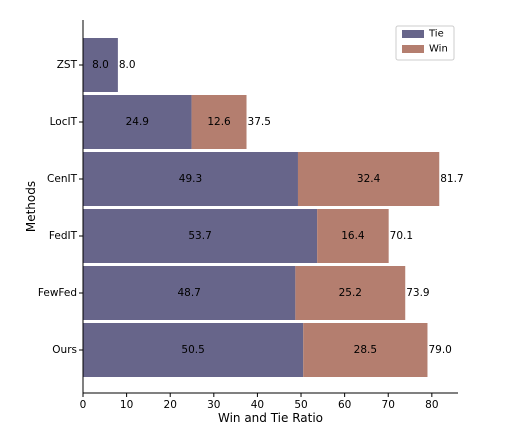 This screenshot has width=522, height=436. I want to click on xtick-label-0: 0, so click(83, 405).